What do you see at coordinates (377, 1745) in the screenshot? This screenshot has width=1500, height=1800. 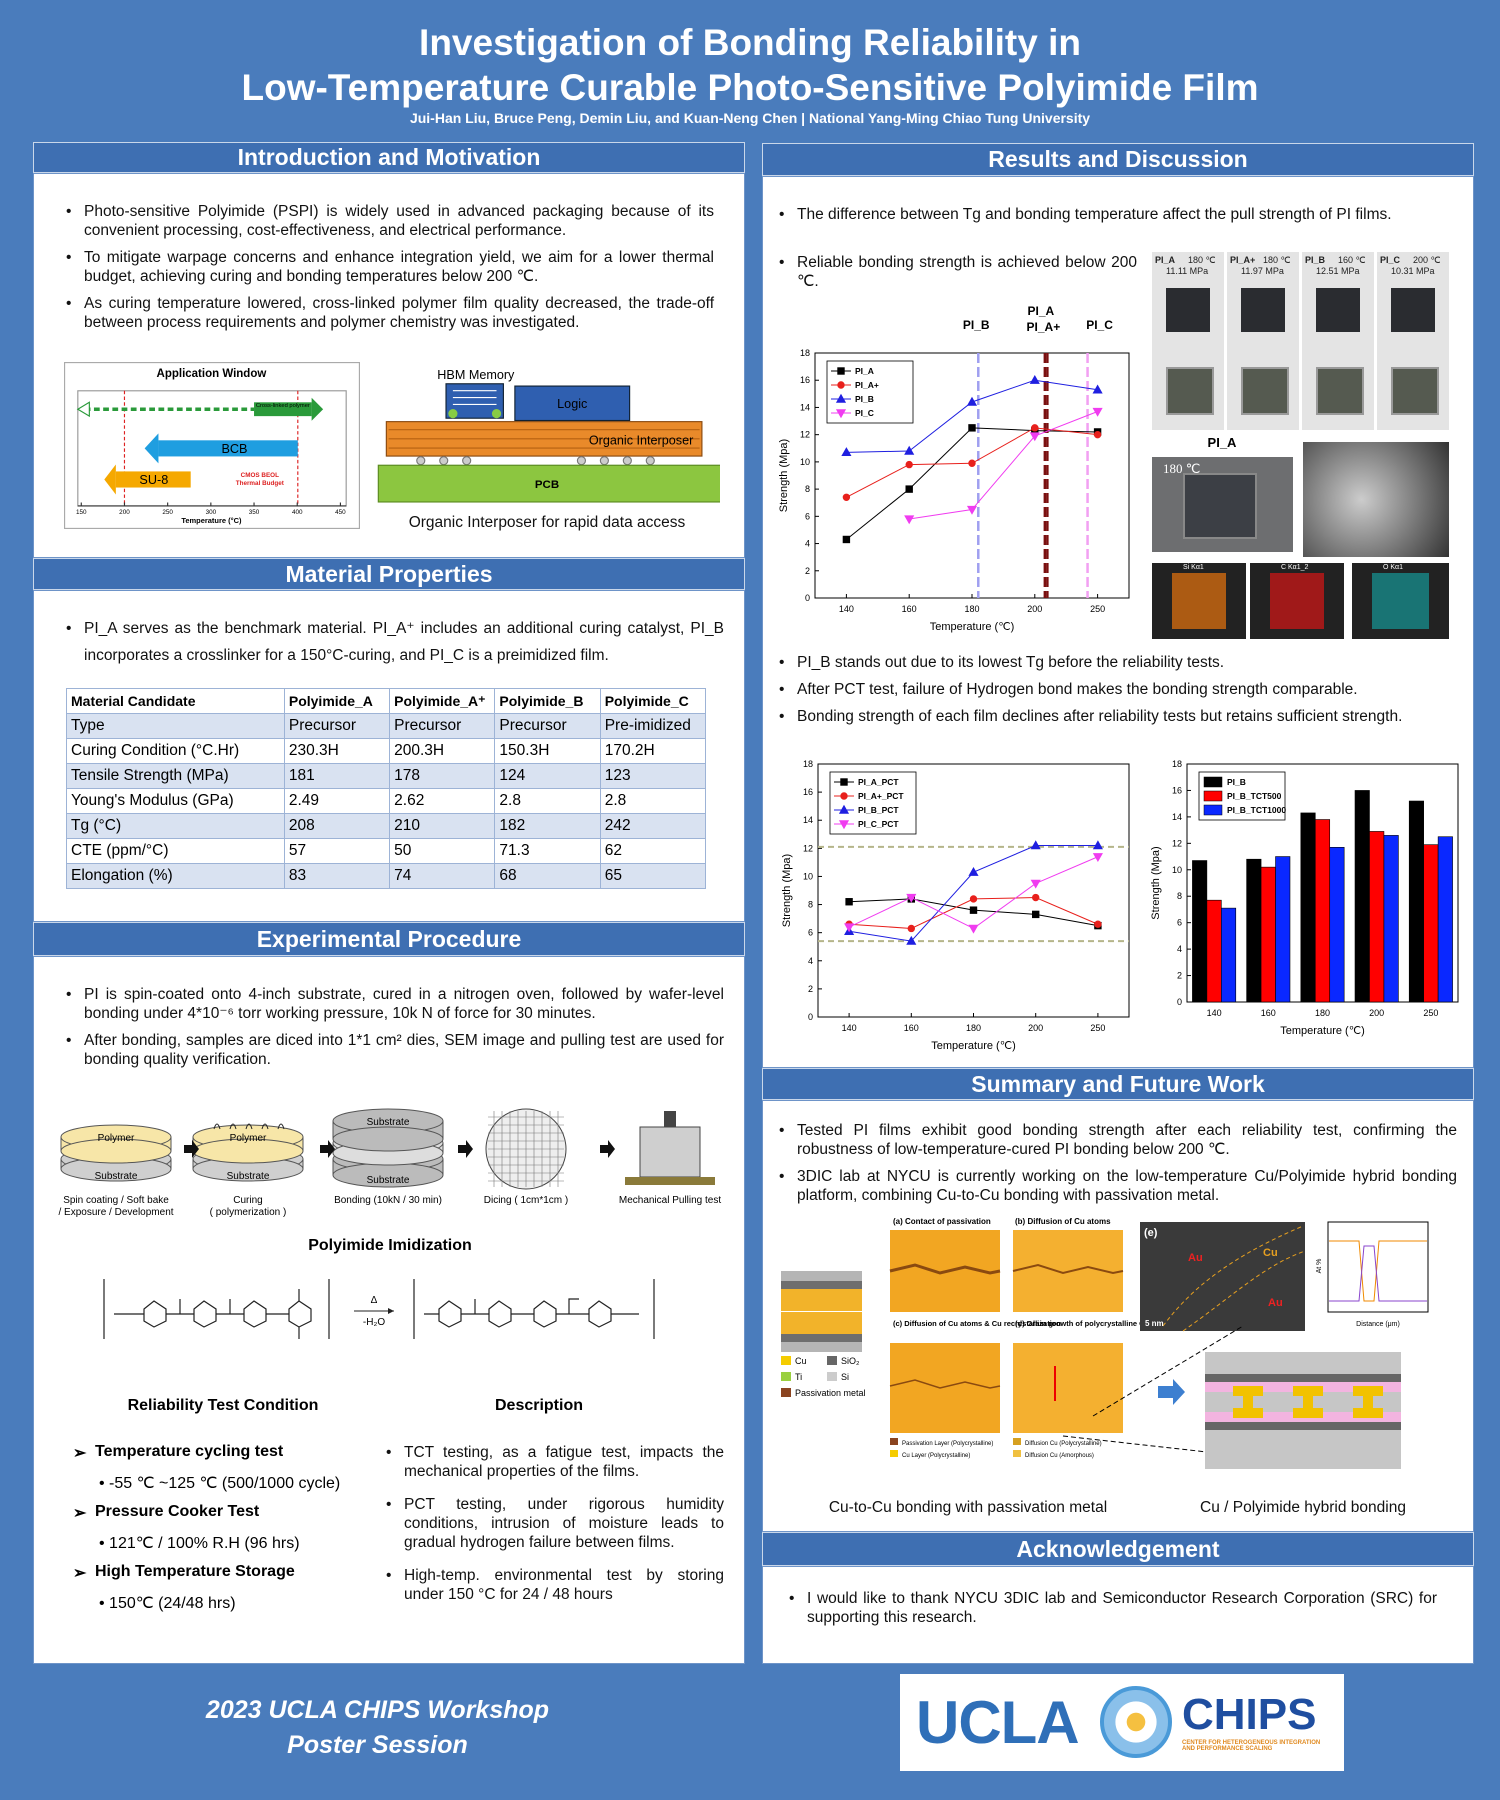 I see `abs: Poster Session` at bounding box center [377, 1745].